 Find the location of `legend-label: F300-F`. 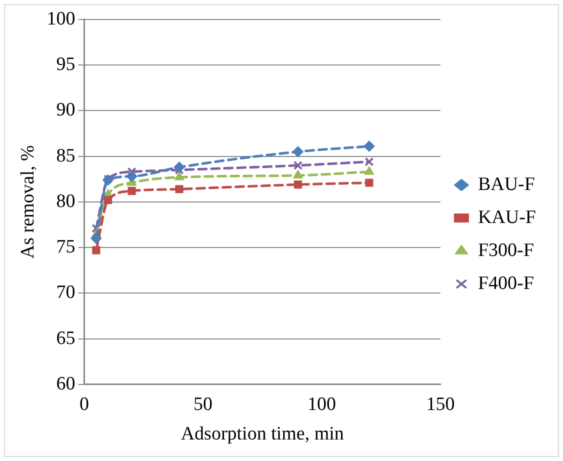

legend-label: F300-F is located at coordinates (506, 250).